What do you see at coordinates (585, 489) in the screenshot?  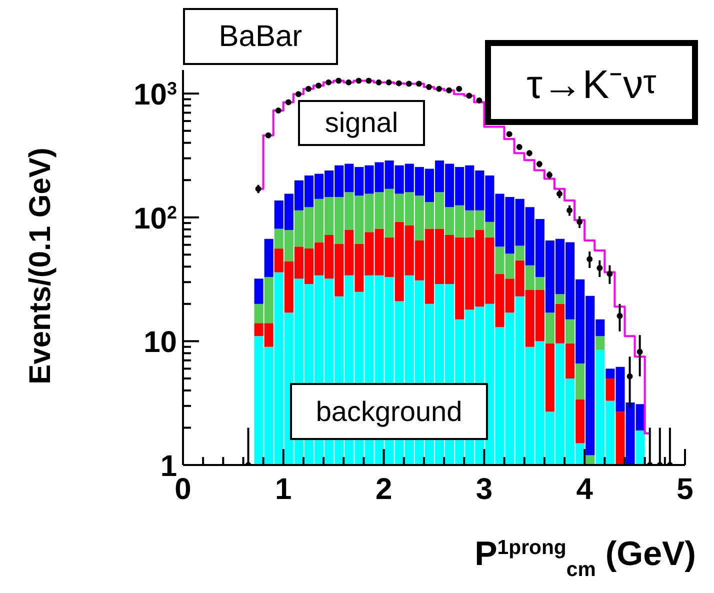 I see `x-tick-label: 4` at bounding box center [585, 489].